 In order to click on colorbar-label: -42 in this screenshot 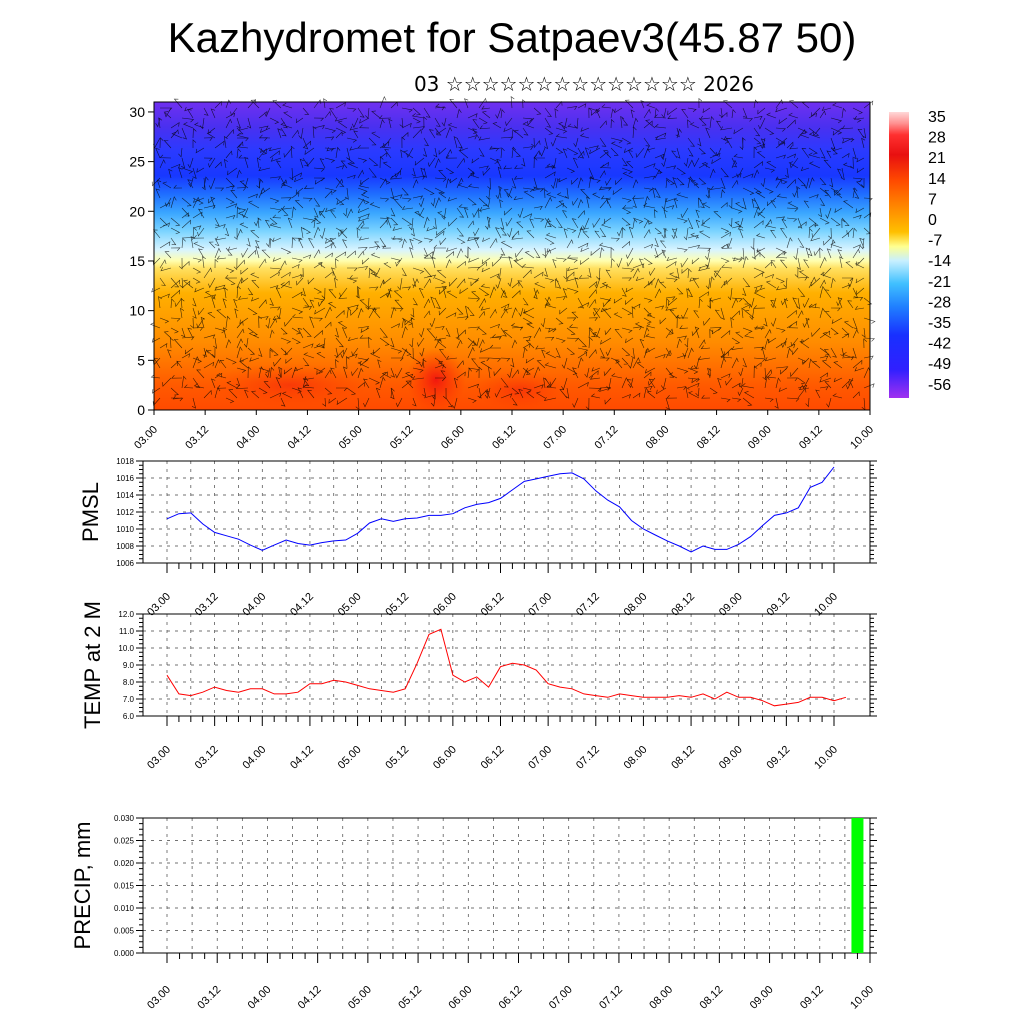, I will do `click(939, 344)`.